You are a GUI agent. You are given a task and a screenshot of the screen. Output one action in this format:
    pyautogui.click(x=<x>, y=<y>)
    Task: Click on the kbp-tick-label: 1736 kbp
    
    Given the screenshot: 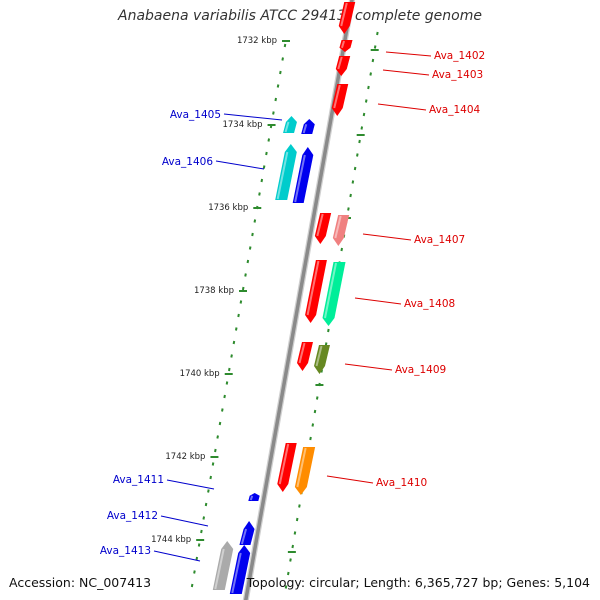 What is the action you would take?
    pyautogui.click(x=228, y=208)
    